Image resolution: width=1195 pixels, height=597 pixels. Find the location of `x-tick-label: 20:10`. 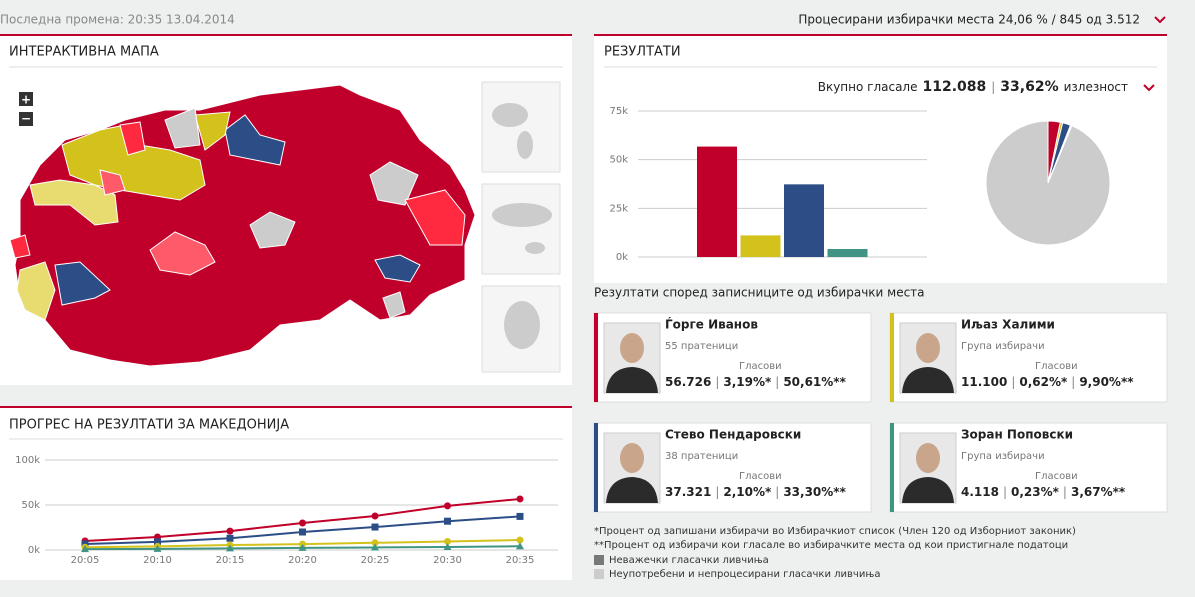

x-tick-label: 20:10 is located at coordinates (157, 560).